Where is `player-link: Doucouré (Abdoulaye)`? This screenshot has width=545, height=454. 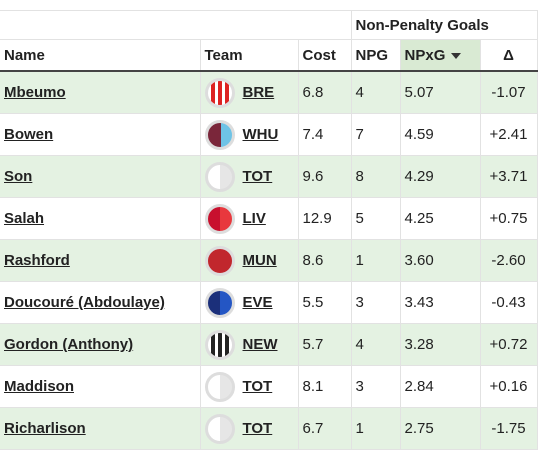
player-link: Doucouré (Abdoulaye) is located at coordinates (84, 302).